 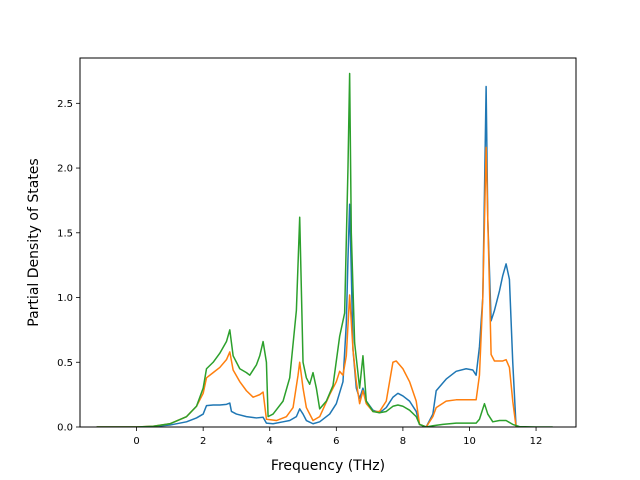 I want to click on y-axis-label: Partial Density of States, so click(x=34, y=242).